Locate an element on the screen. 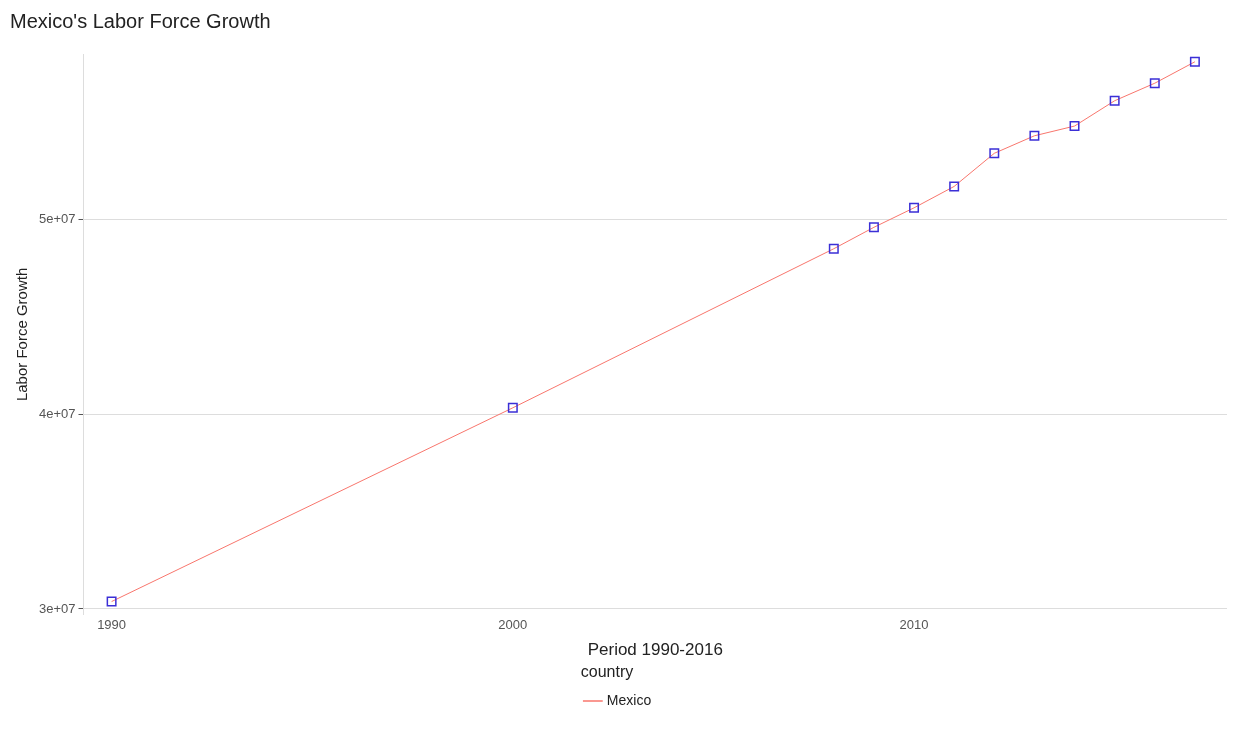 The image size is (1252, 738). legend-label: Mexico is located at coordinates (629, 699).